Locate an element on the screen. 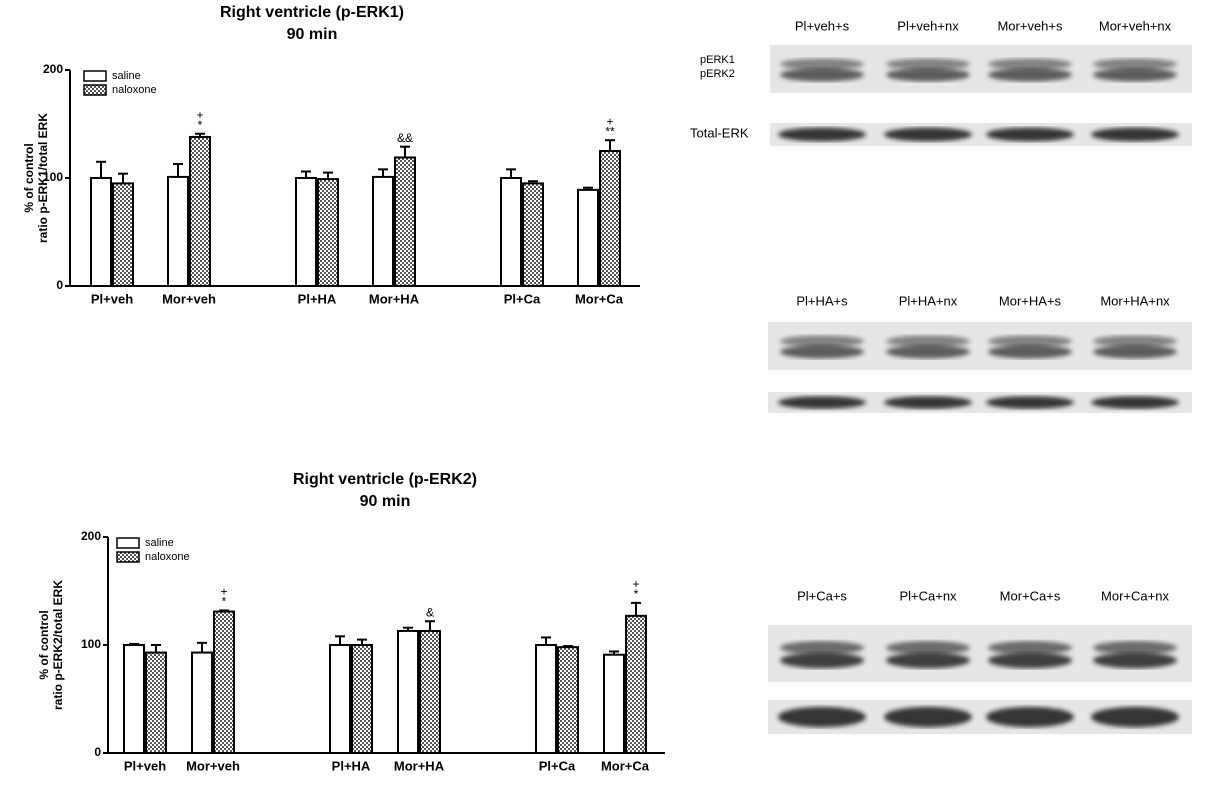  blot-strip is located at coordinates (981, 134).